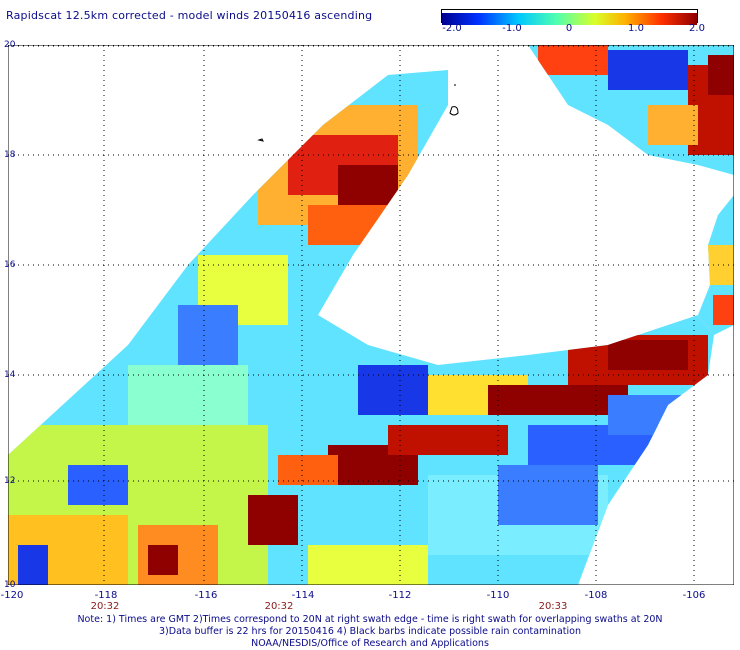 Image resolution: width=740 pixels, height=650 pixels. I want to click on colorbar-label: -1.0, so click(512, 28).